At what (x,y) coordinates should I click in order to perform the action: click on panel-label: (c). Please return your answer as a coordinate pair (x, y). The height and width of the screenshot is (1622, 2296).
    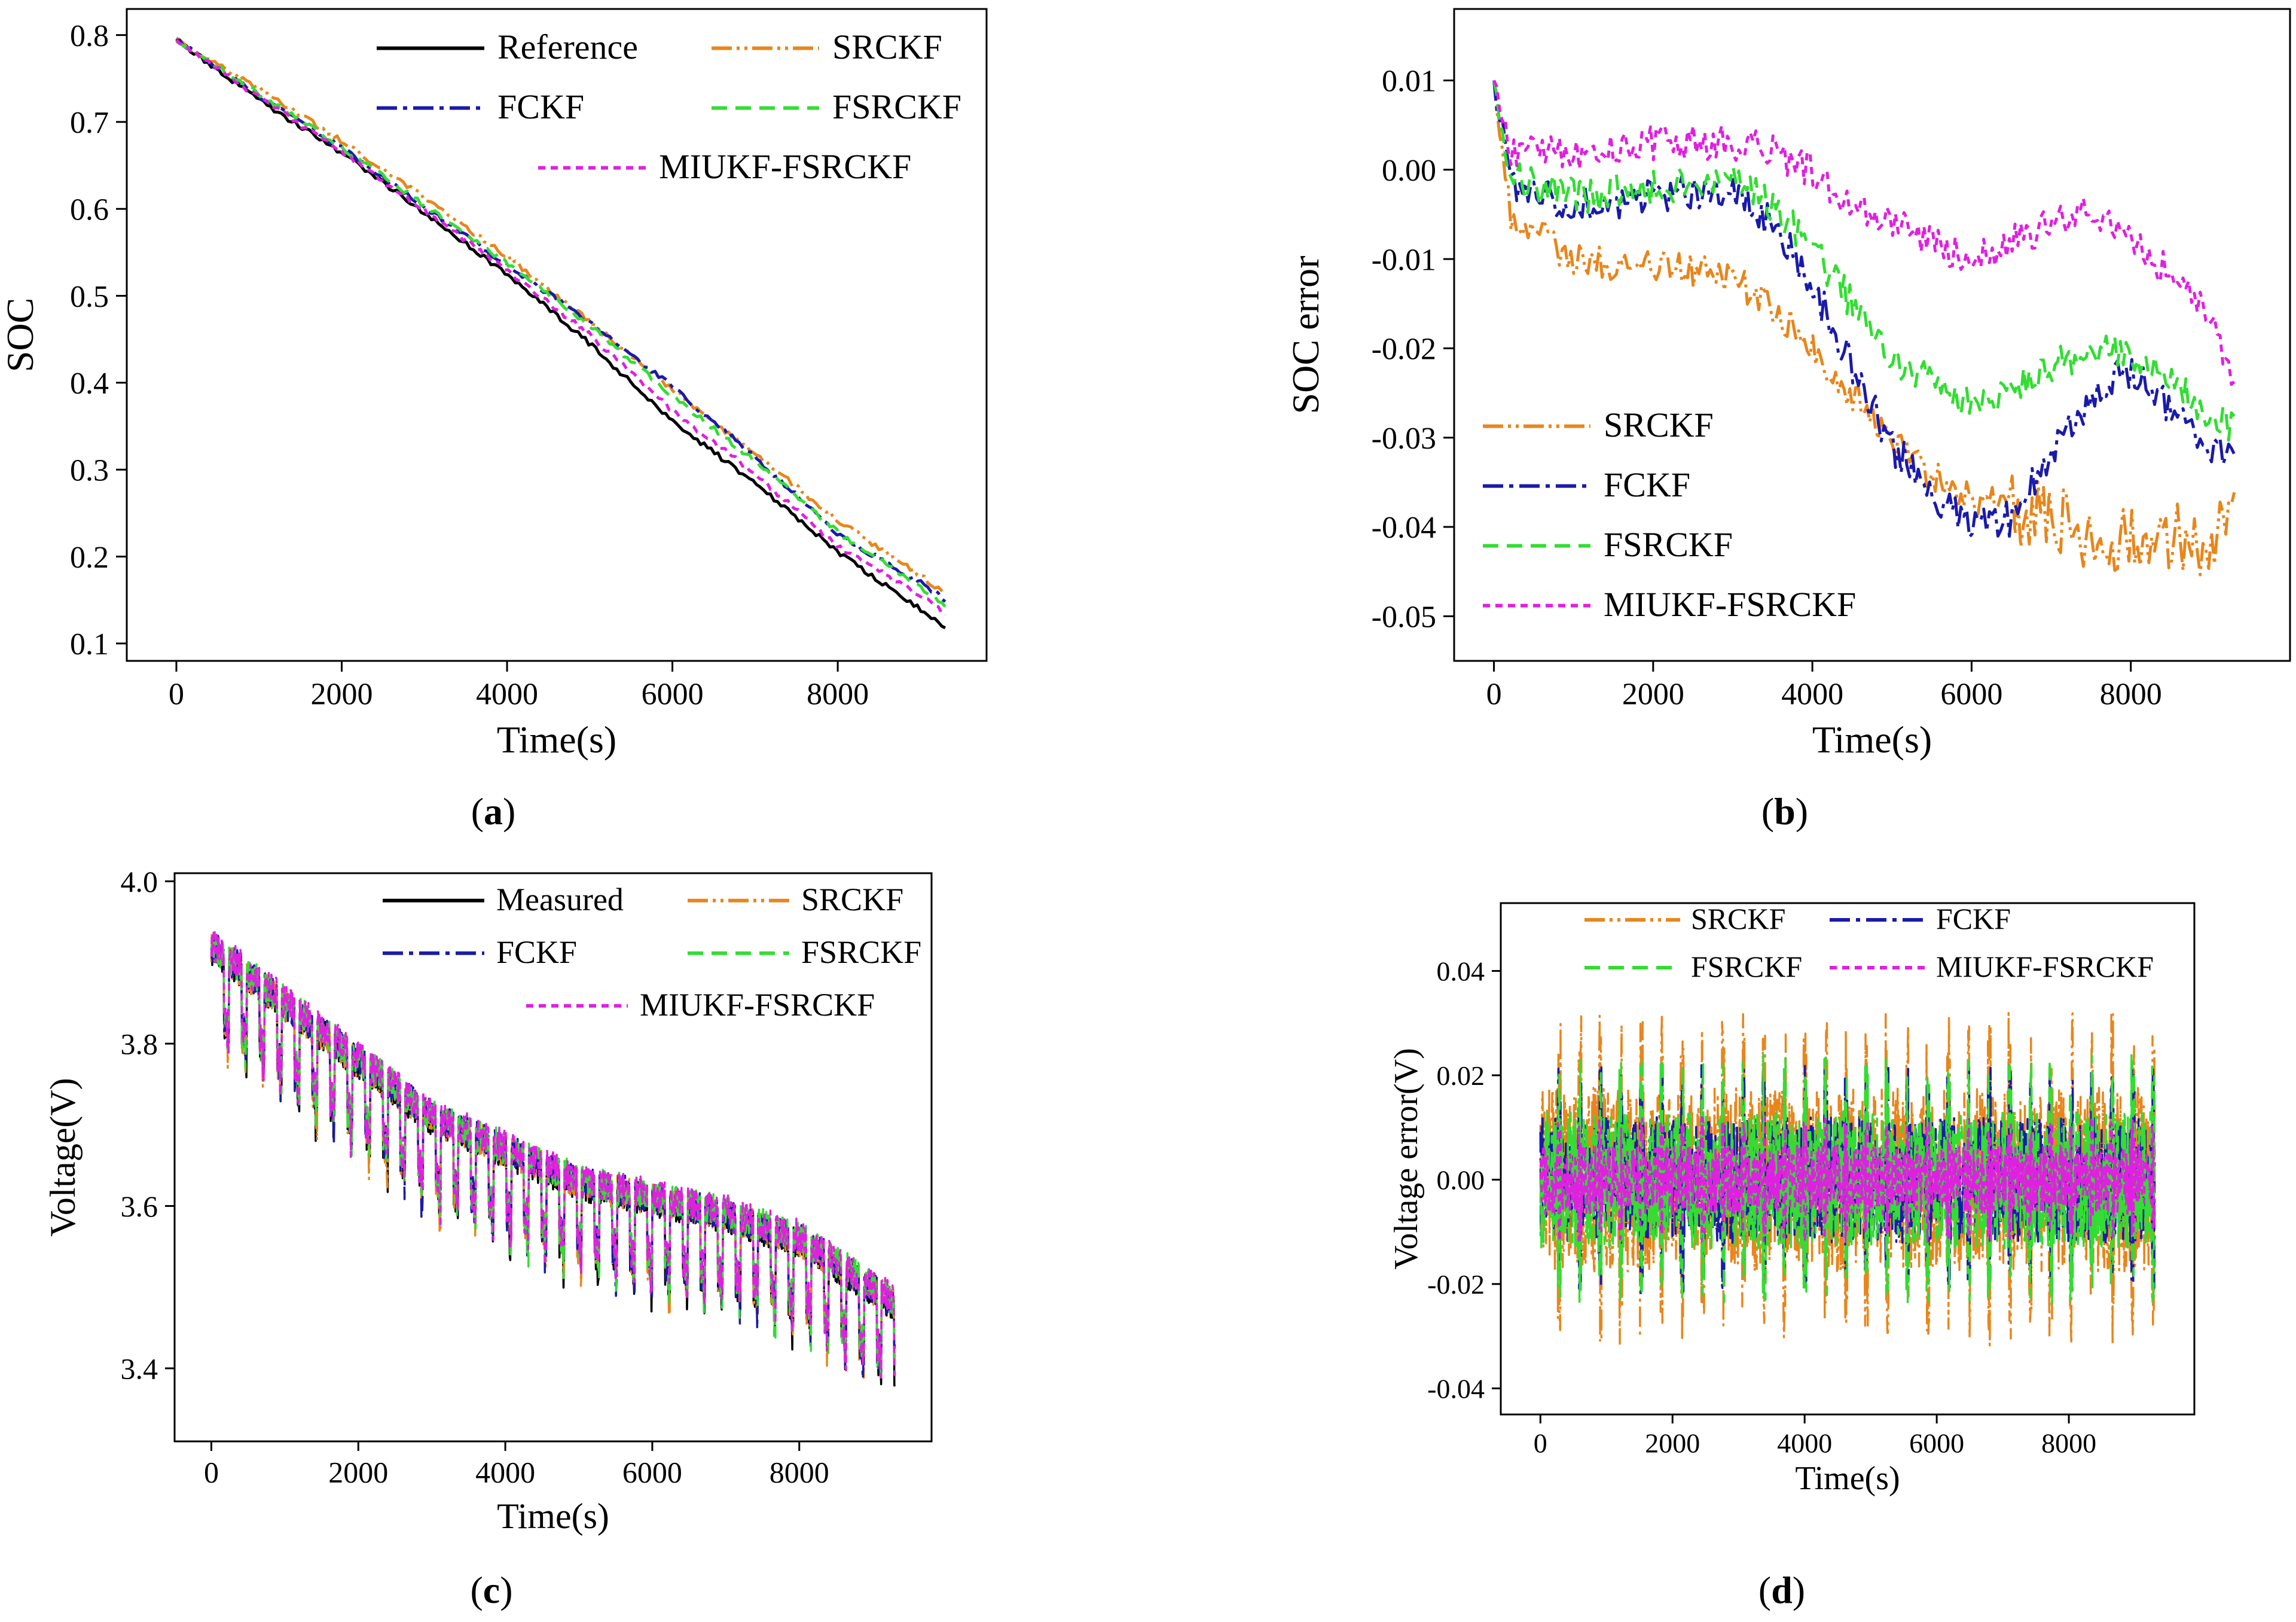
    Looking at the image, I should click on (491, 1590).